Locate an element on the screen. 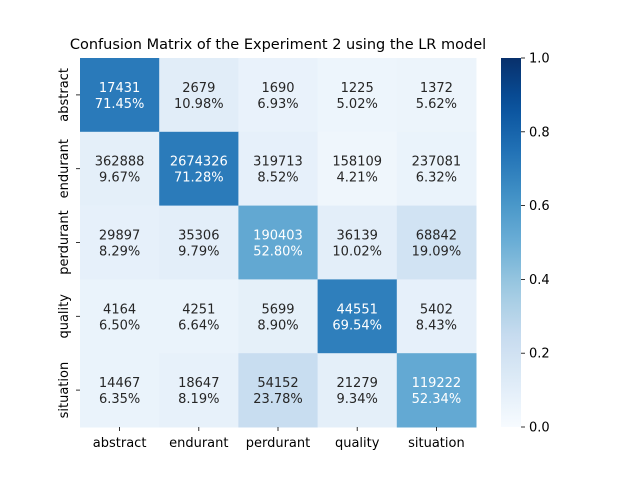 The width and height of the screenshot is (640, 484). cell-count-label: 362888 is located at coordinates (120, 162).